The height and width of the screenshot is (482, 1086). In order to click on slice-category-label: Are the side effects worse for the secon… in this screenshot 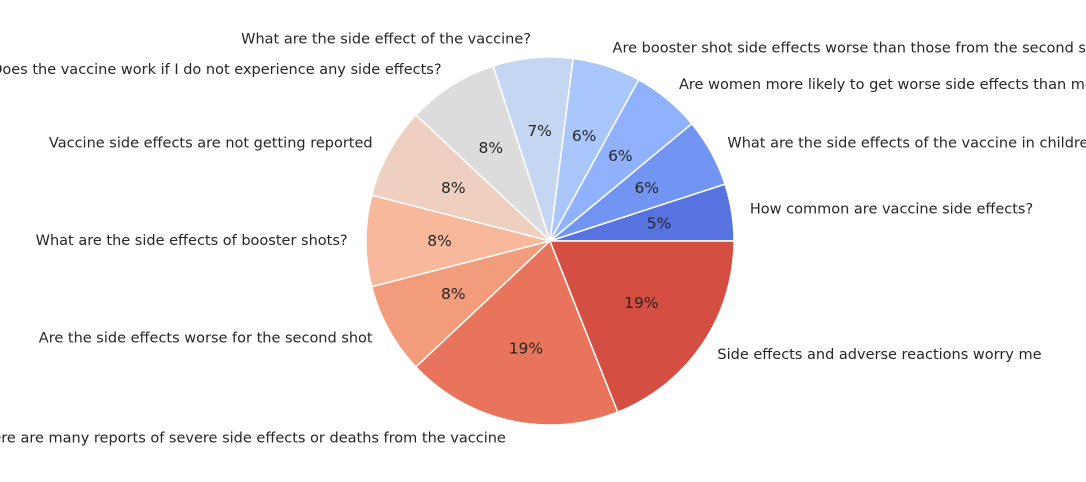, I will do `click(206, 339)`.